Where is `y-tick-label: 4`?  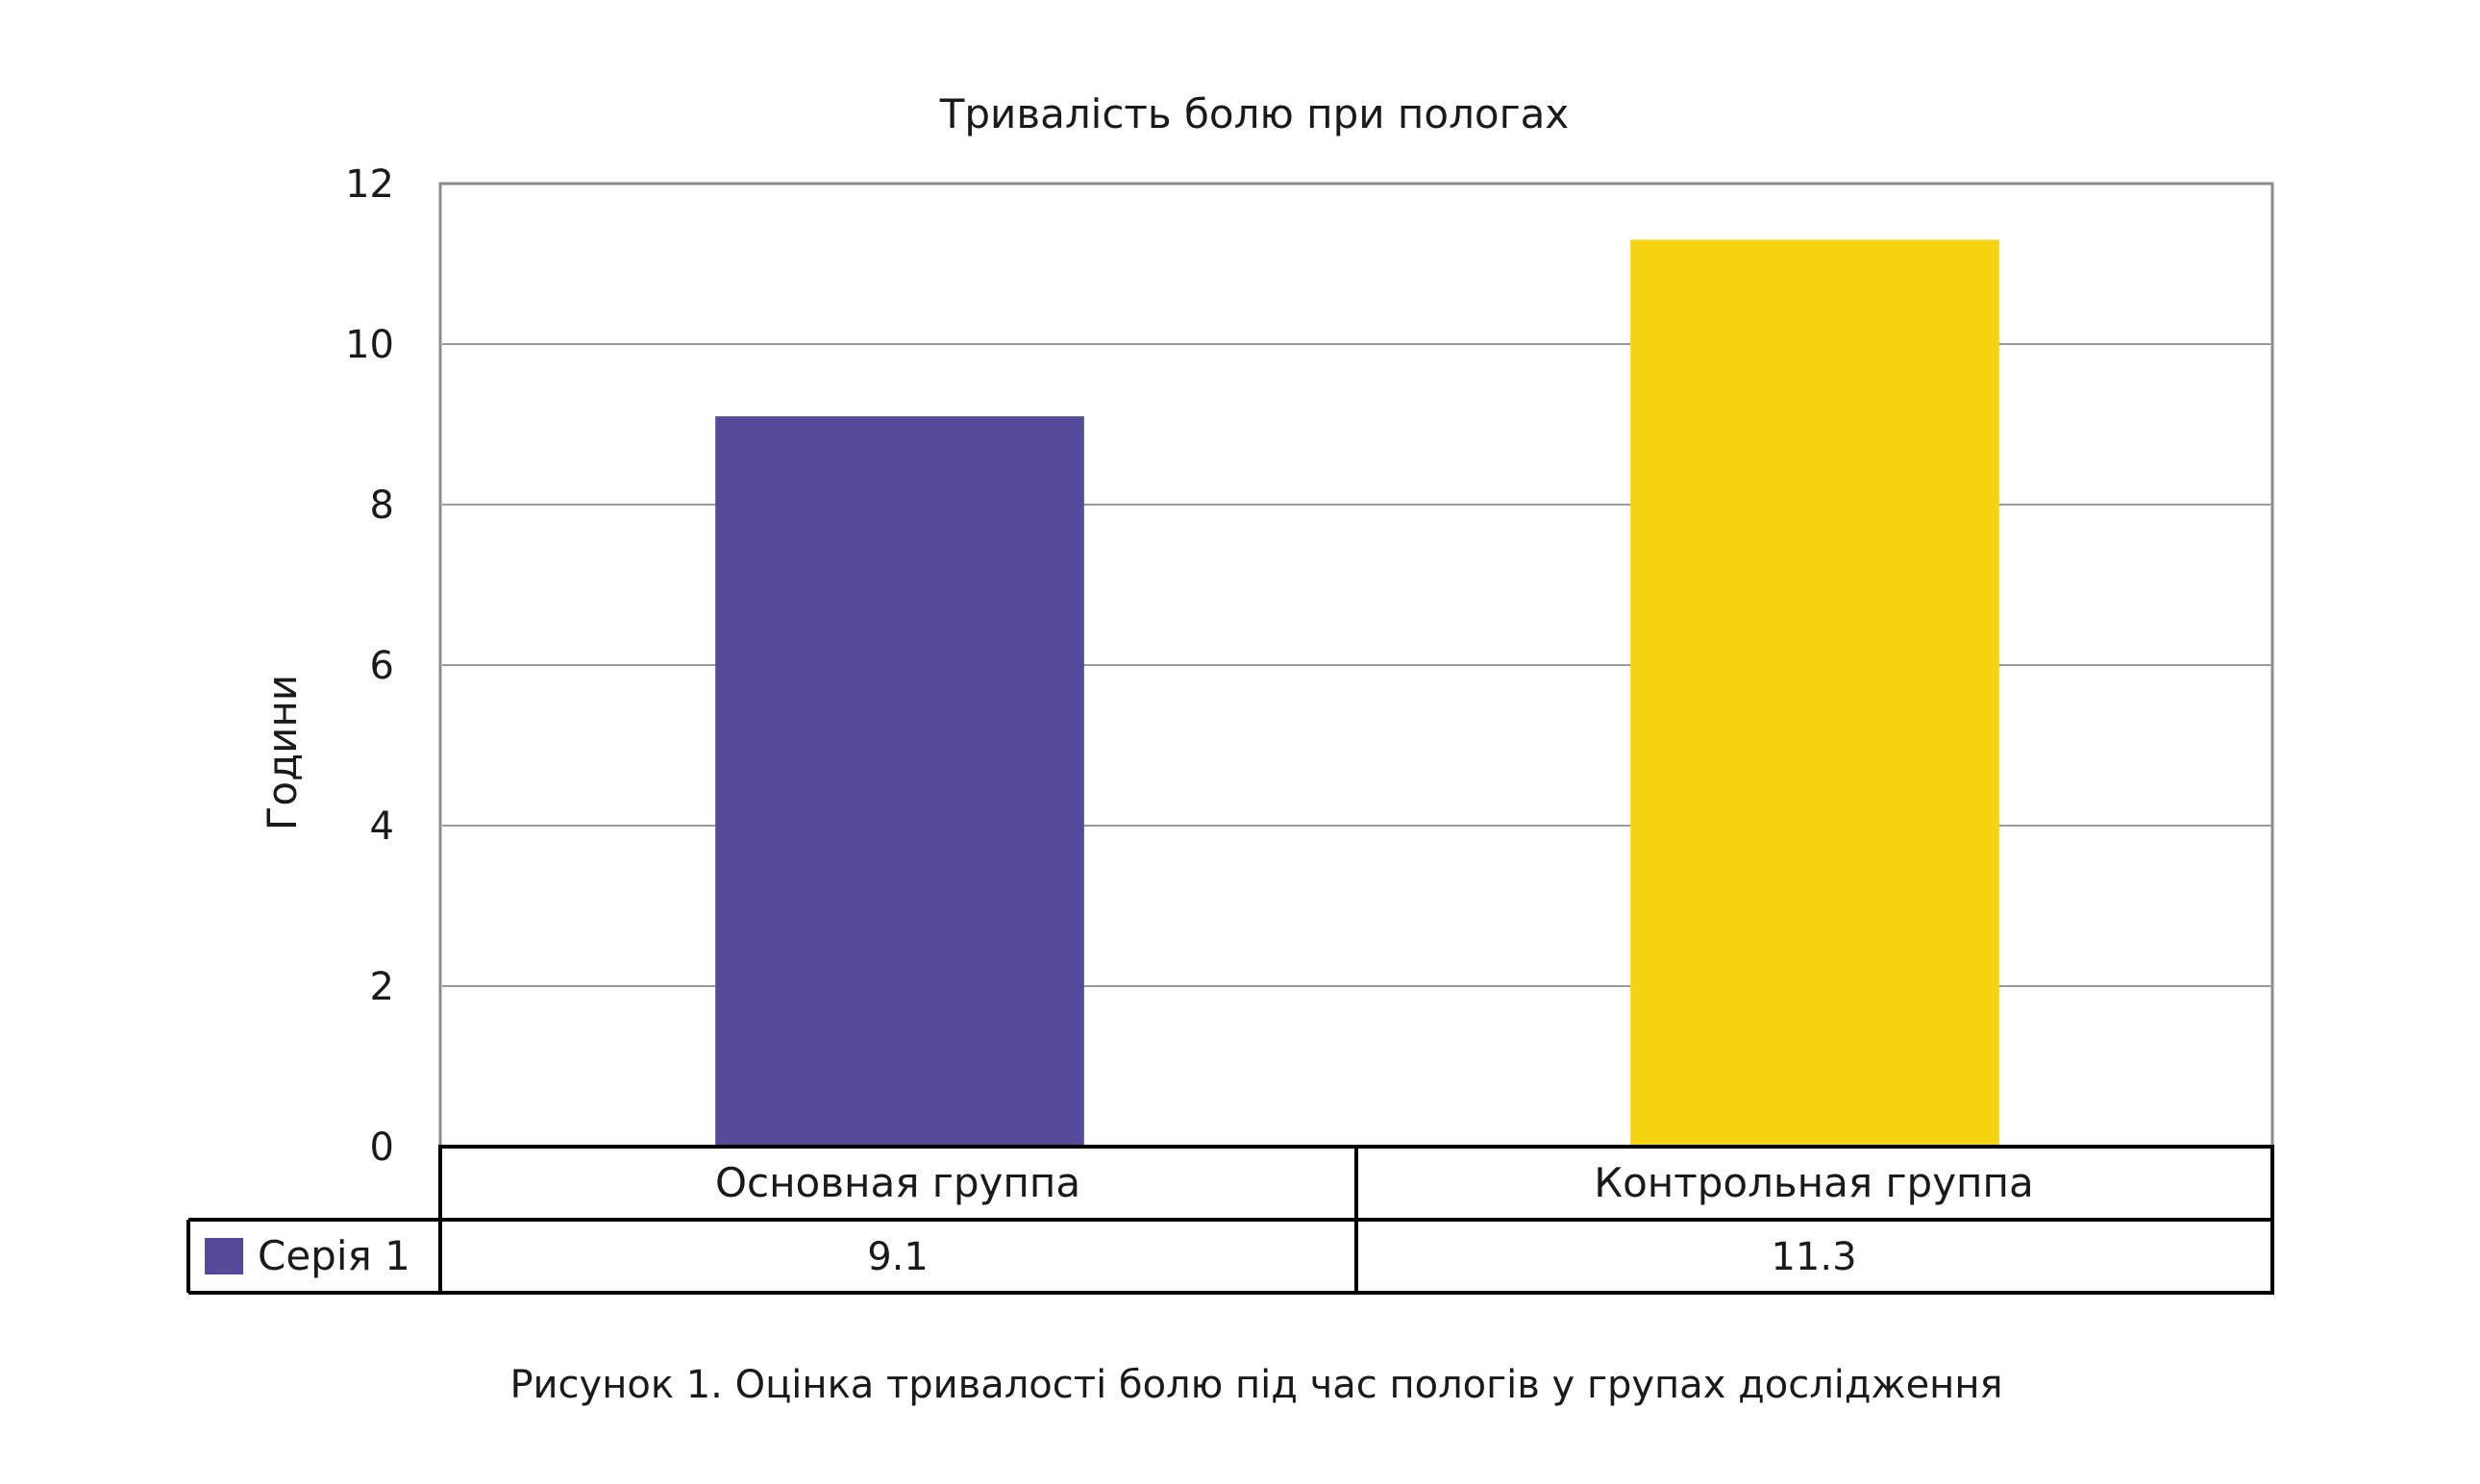
y-tick-label: 4 is located at coordinates (382, 826).